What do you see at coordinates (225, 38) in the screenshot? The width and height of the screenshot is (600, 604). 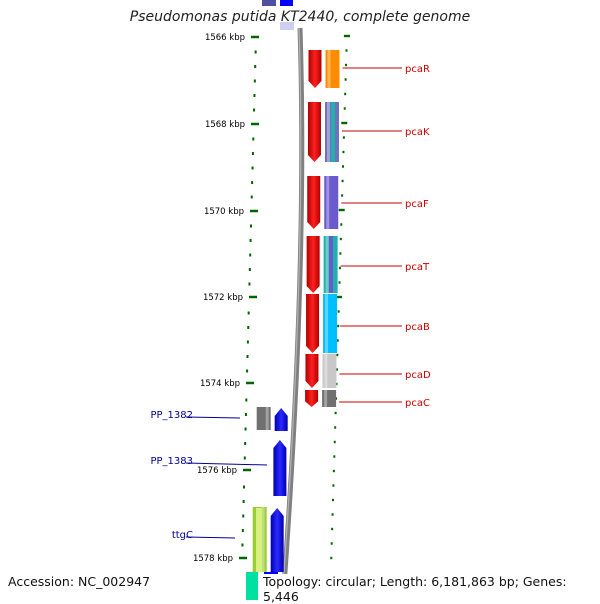 I see `ruler-tick-label: 1566 kbp` at bounding box center [225, 38].